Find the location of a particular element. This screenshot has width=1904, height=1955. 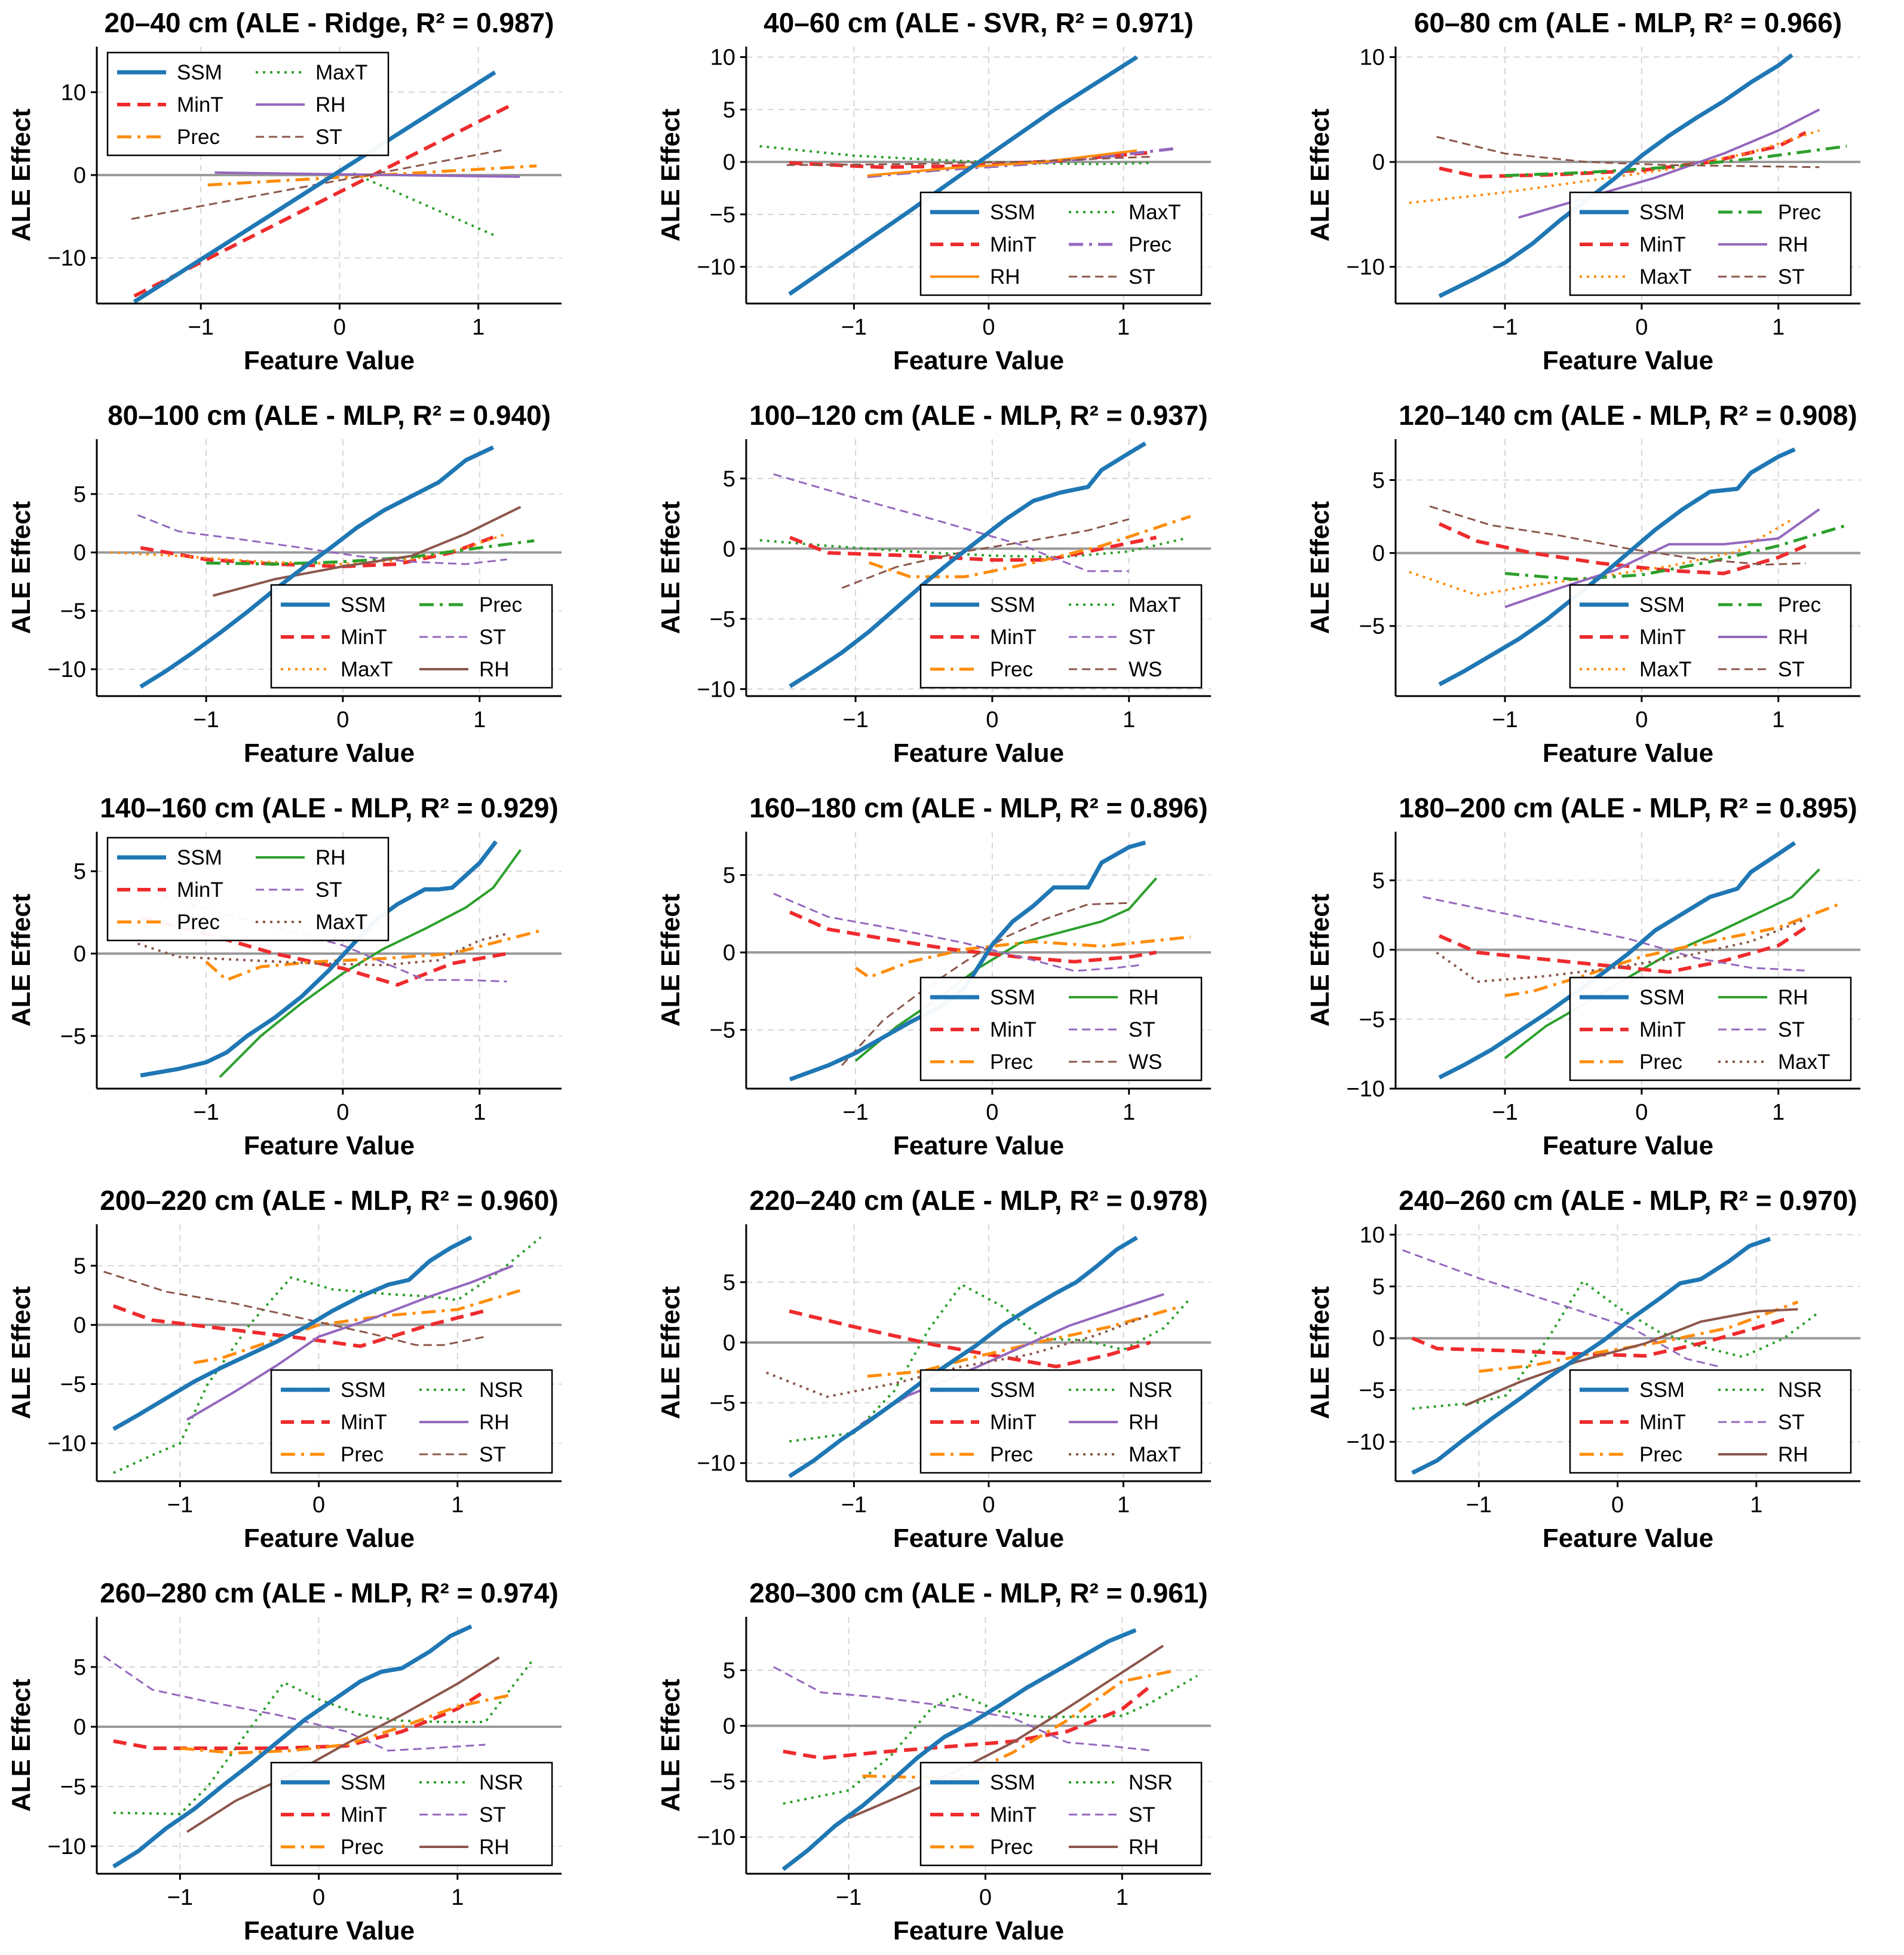

chart-title: 100–120 cm (ALE - MLP, R² = 0.937) is located at coordinates (978, 415).